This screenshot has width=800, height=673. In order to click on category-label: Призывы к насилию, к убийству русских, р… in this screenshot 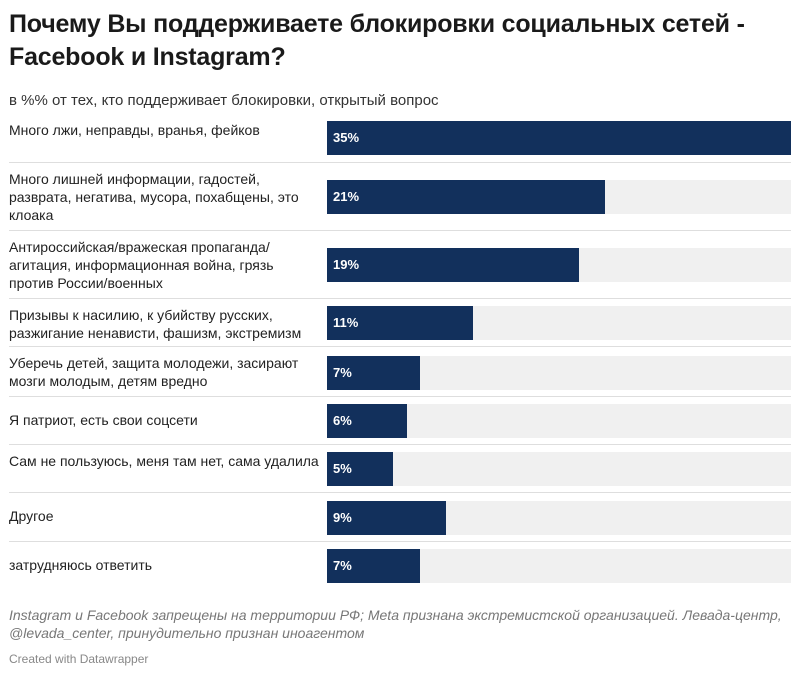, I will do `click(155, 324)`.